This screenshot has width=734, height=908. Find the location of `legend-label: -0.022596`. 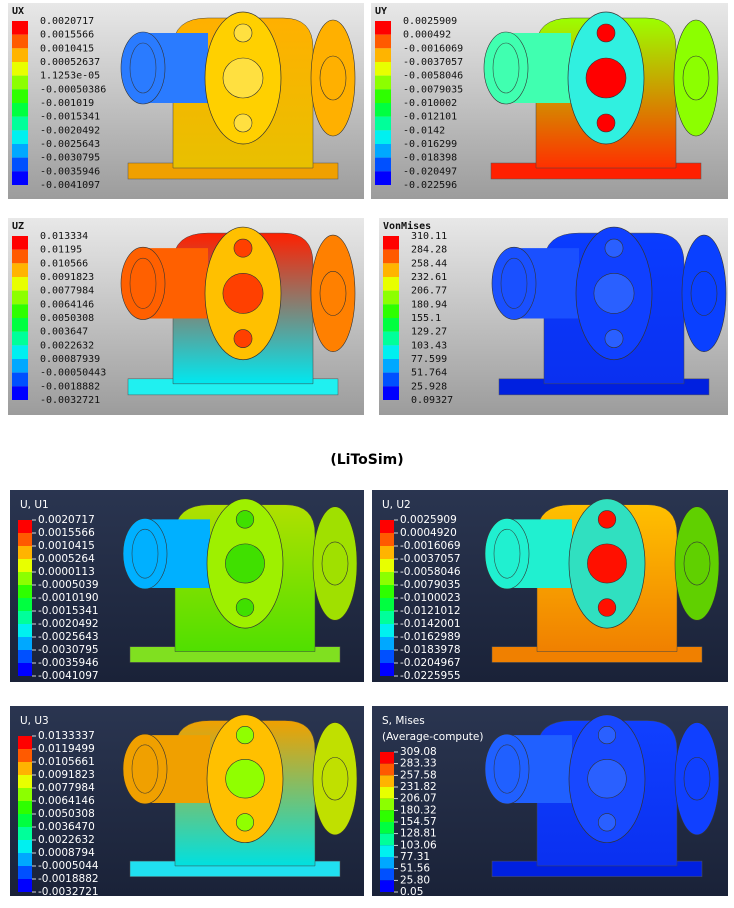

legend-label: -0.022596 is located at coordinates (430, 185).